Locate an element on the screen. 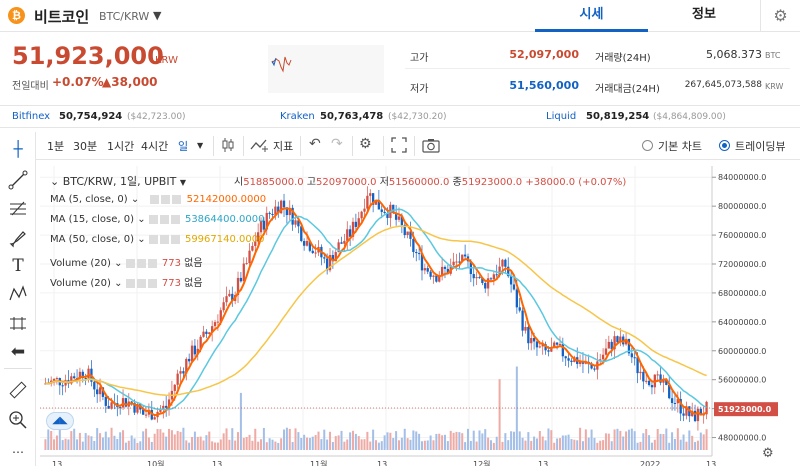 The height and width of the screenshot is (466, 800). fullscreen-icon is located at coordinates (399, 147).